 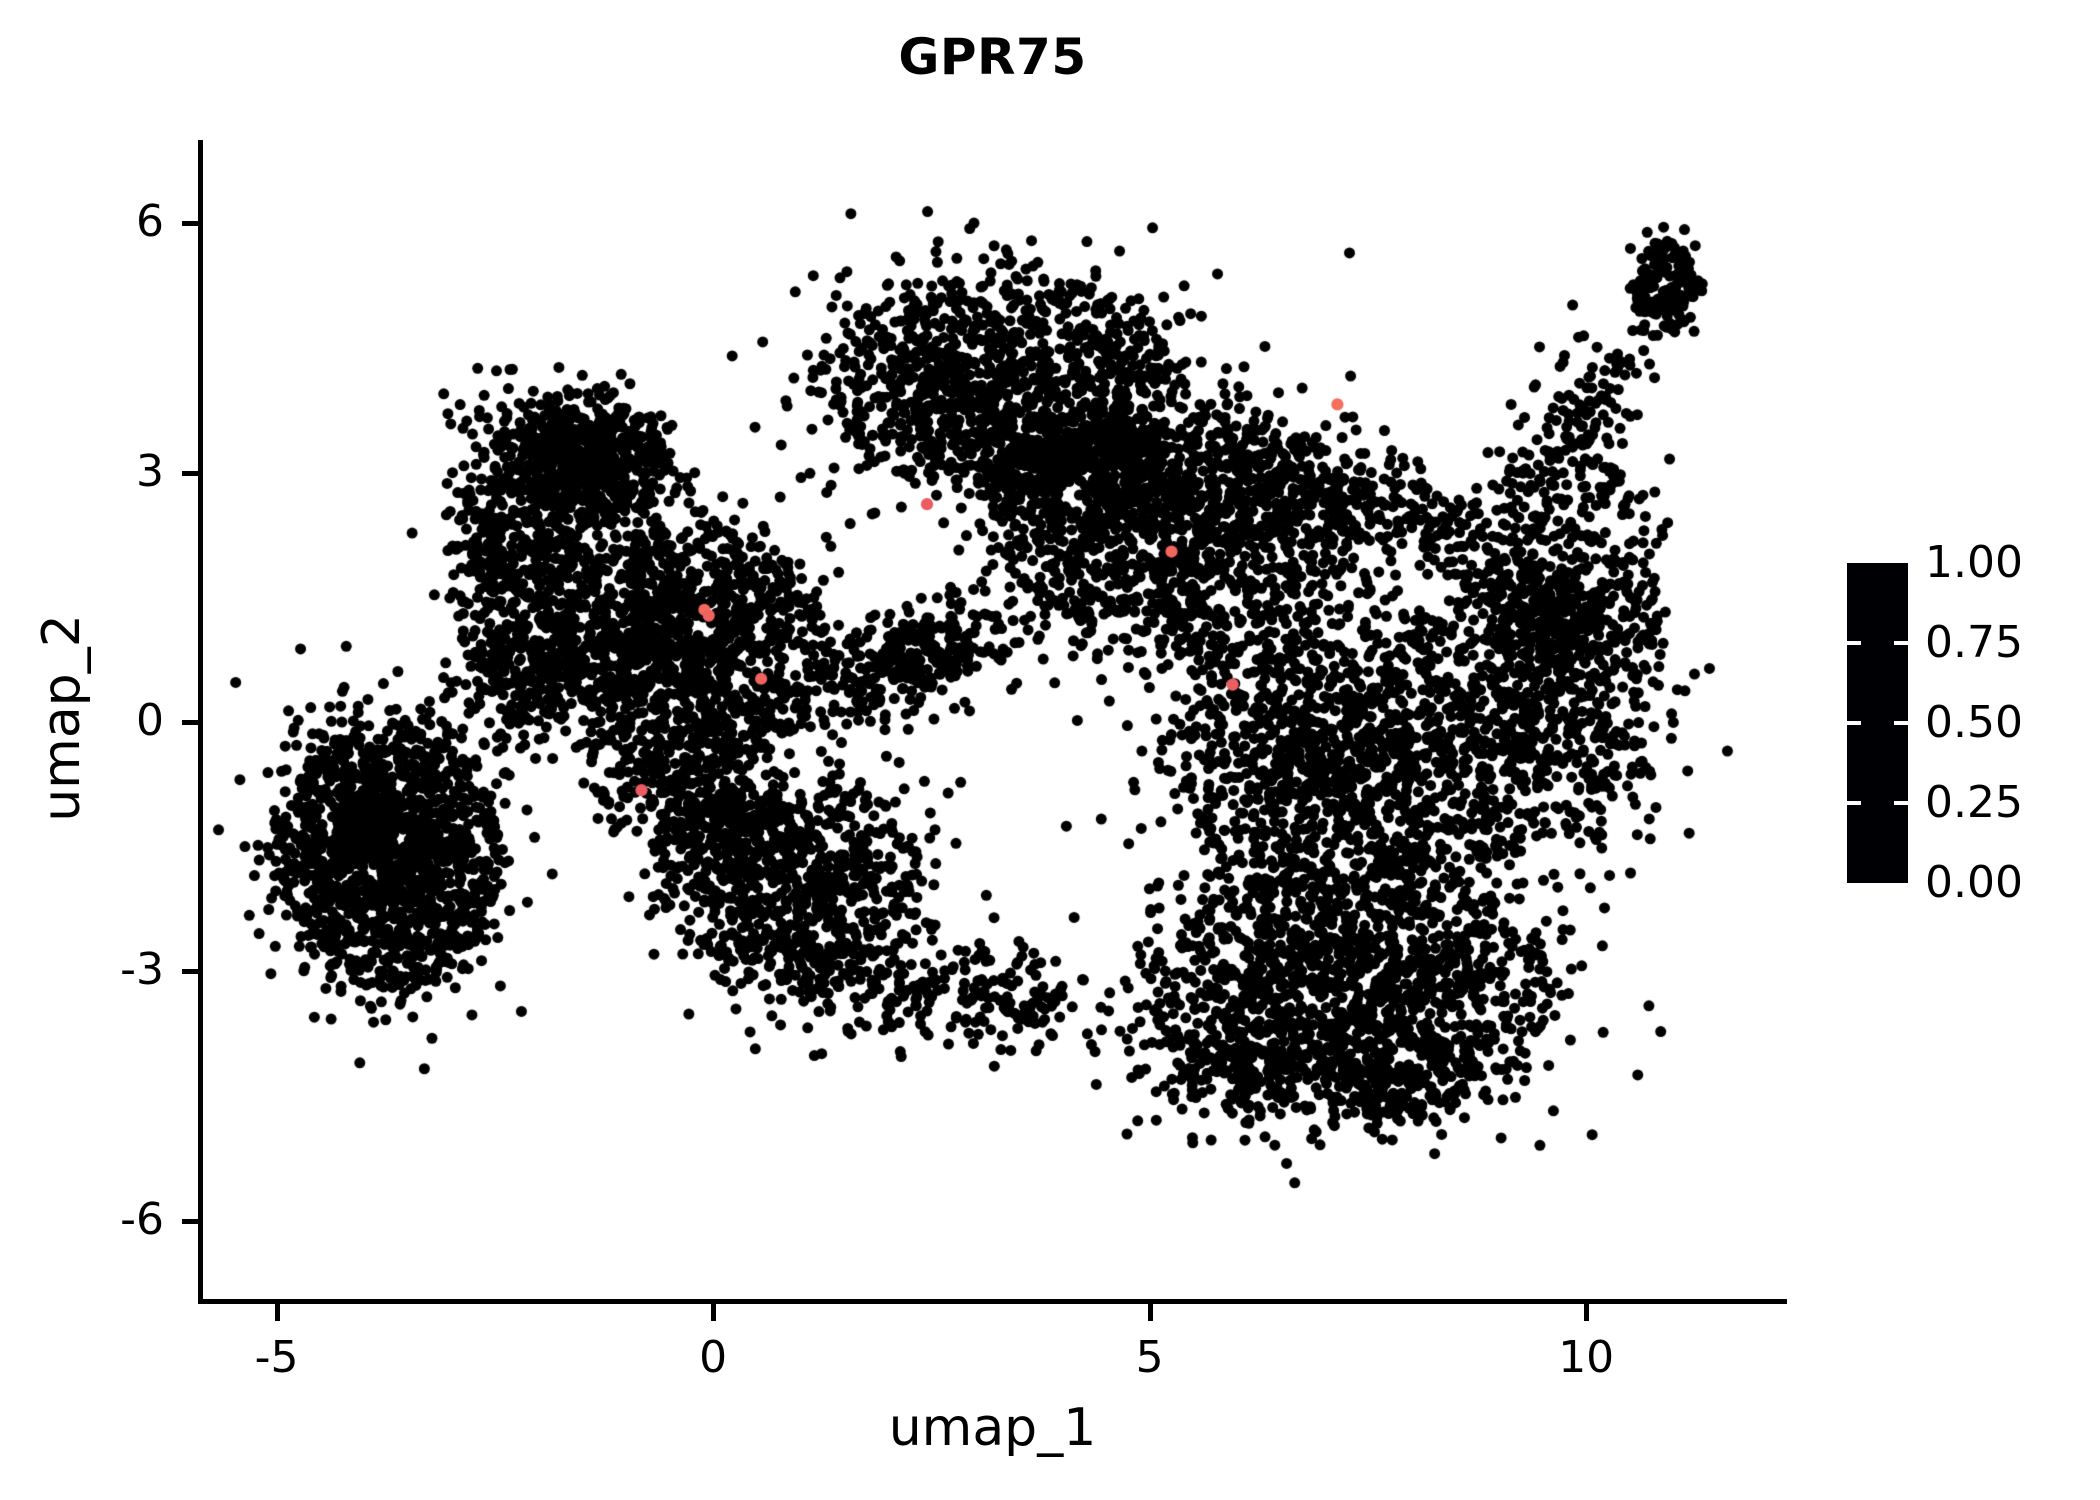 I want to click on colorbar-tick-label: 0.50, so click(x=1974, y=722).